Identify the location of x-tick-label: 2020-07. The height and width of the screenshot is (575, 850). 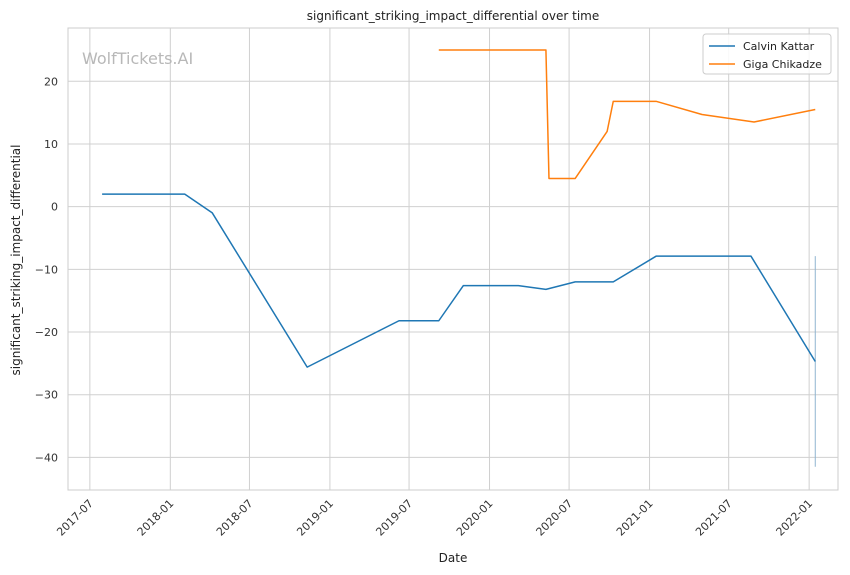
(555, 518).